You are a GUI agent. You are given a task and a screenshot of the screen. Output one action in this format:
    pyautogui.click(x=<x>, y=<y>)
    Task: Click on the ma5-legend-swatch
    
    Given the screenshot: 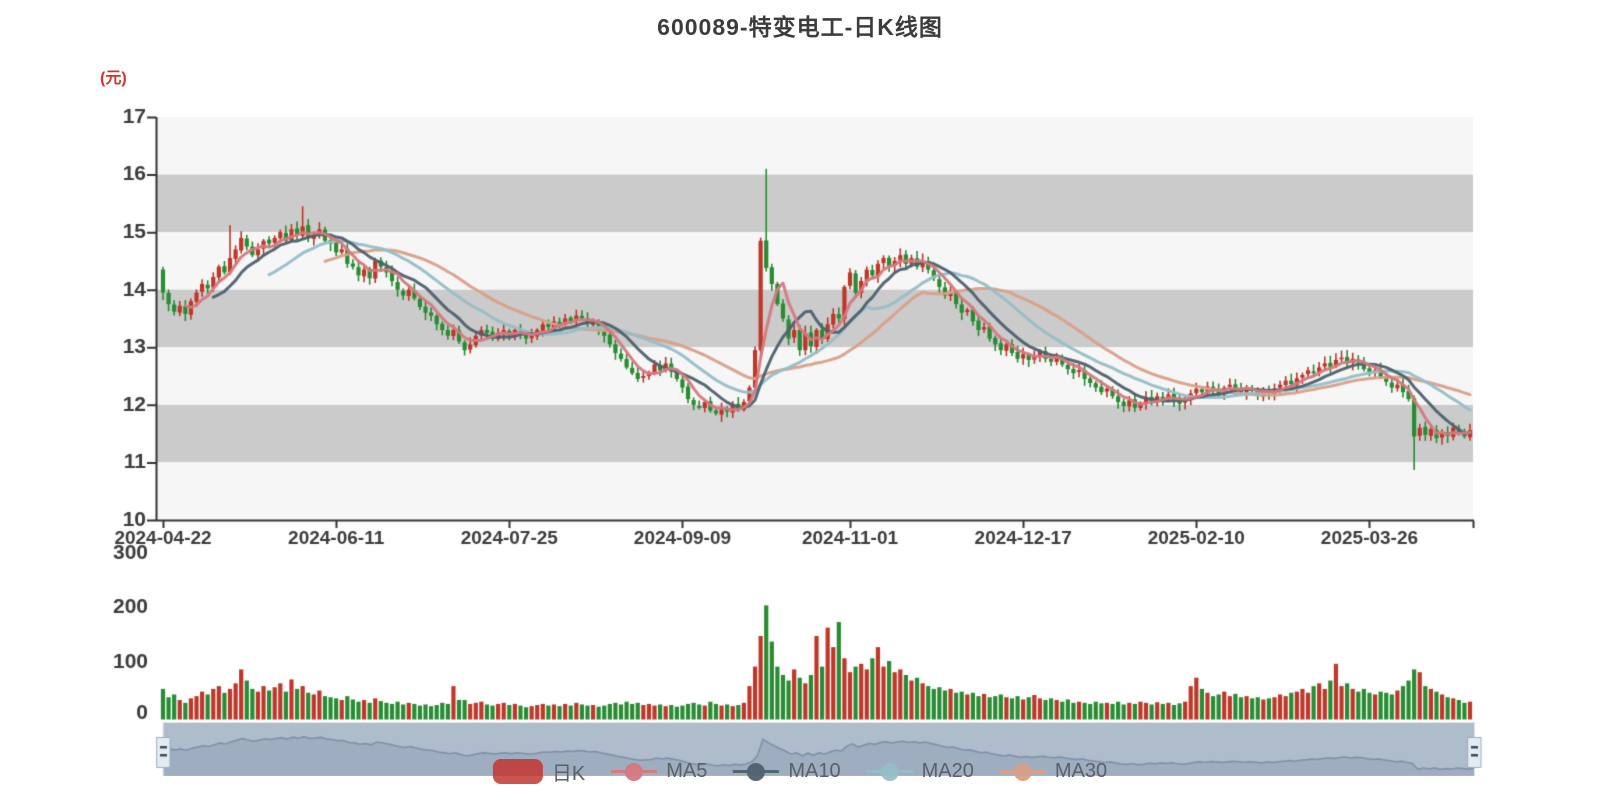 What is the action you would take?
    pyautogui.click(x=634, y=771)
    